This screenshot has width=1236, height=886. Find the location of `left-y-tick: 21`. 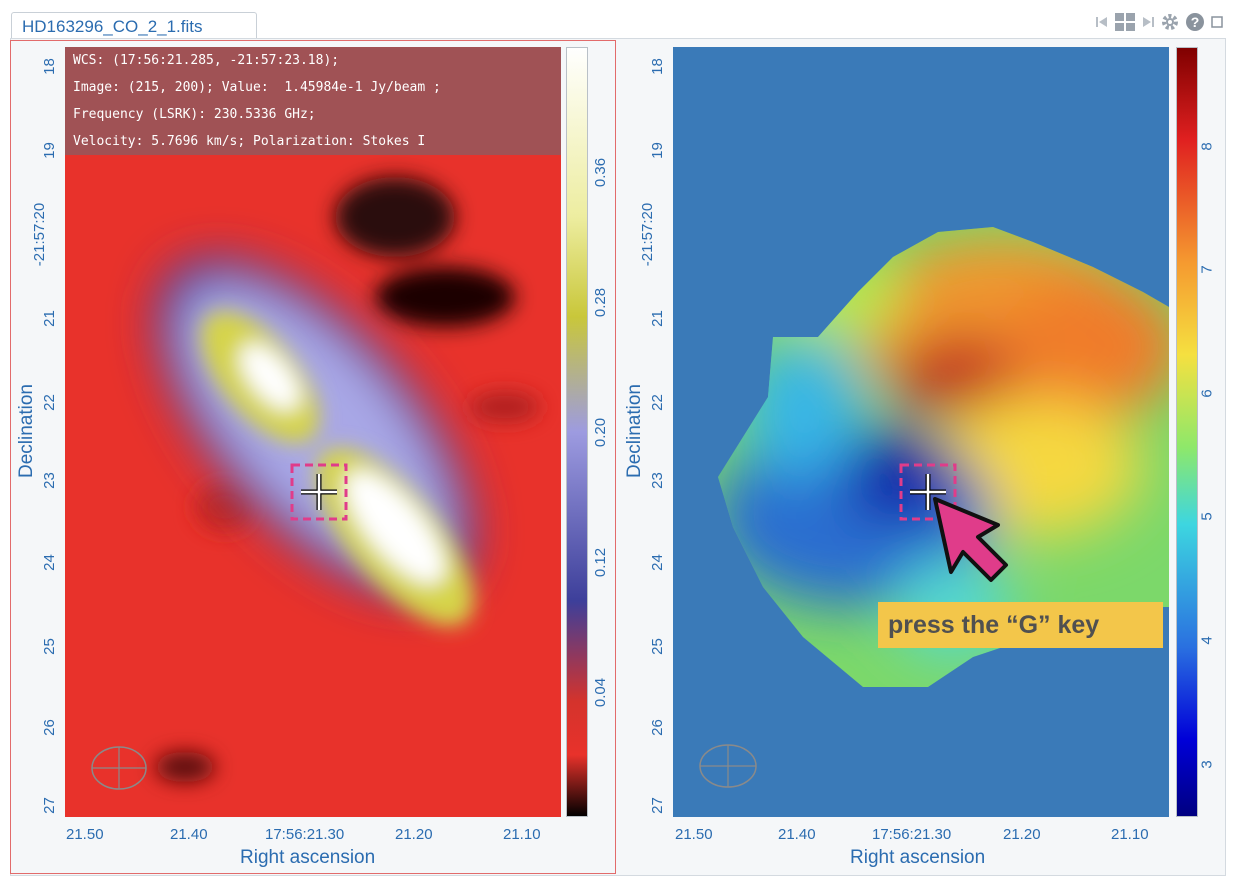

left-y-tick: 21 is located at coordinates (49, 318).